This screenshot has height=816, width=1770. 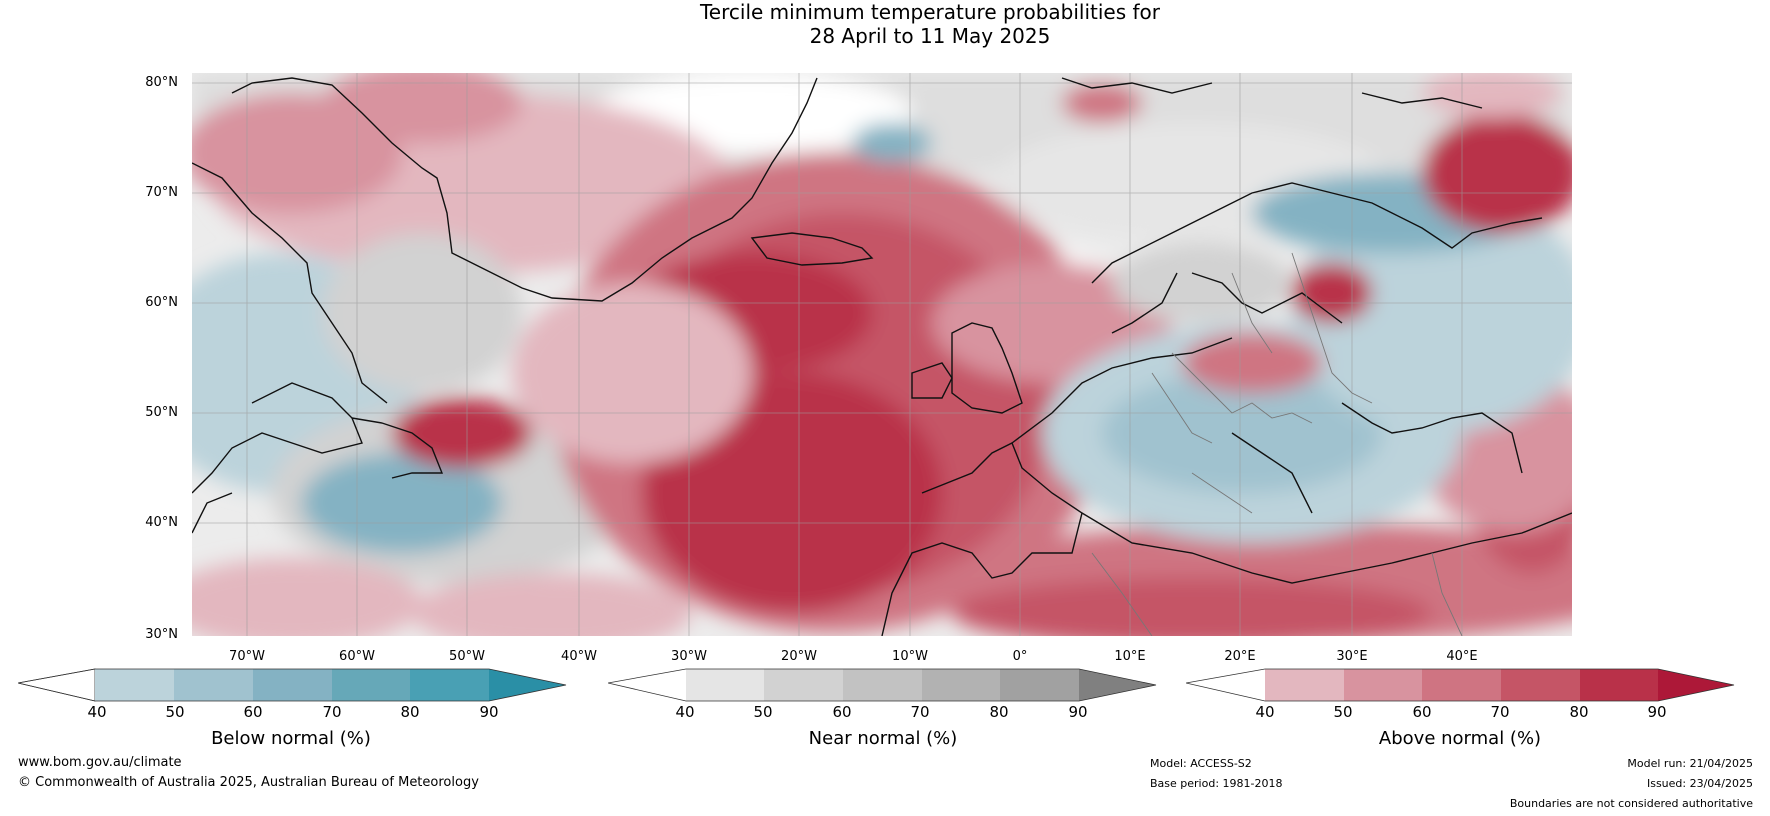 What do you see at coordinates (1225, 685) in the screenshot?
I see `cb-above-under-arrow` at bounding box center [1225, 685].